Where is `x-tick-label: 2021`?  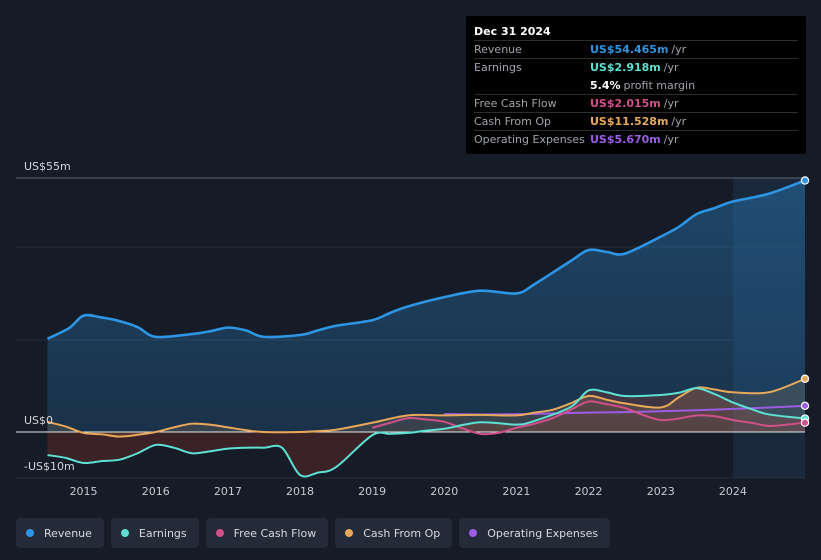 x-tick-label: 2021 is located at coordinates (516, 491).